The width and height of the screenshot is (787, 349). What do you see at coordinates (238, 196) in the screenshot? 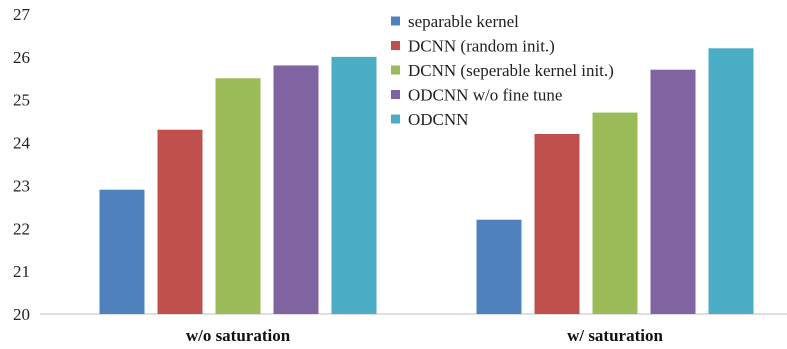
I see `bar-3-without-saturation` at bounding box center [238, 196].